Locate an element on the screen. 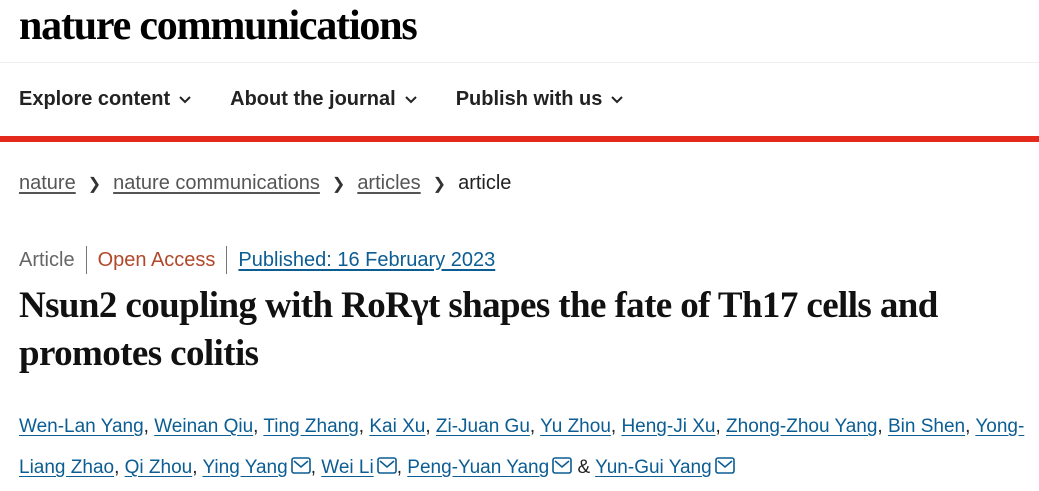 This screenshot has height=491, width=1039. journal-logo: nature communications is located at coordinates (218, 26).